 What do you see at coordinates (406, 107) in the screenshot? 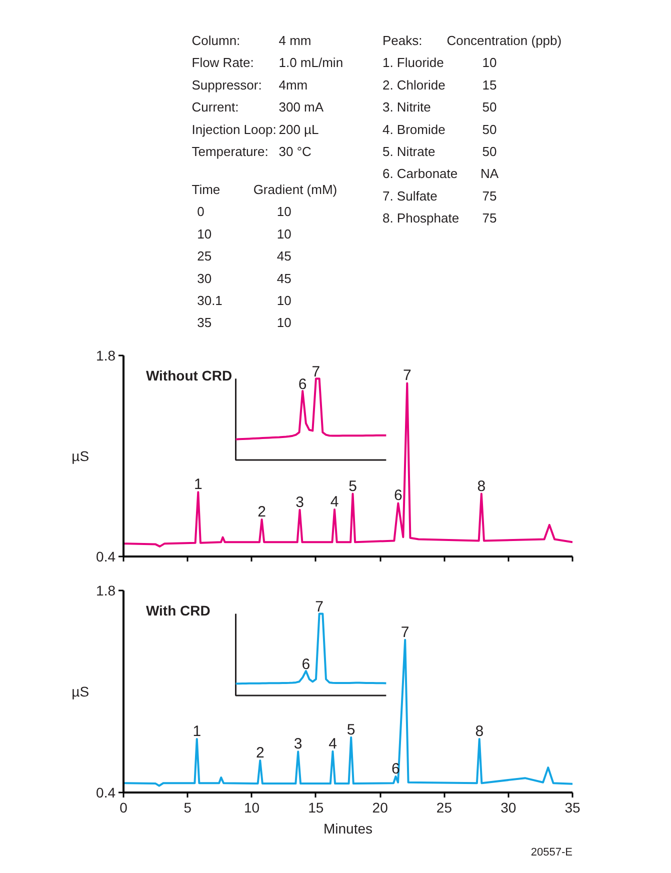
I see `text: 3. Nitrite` at bounding box center [406, 107].